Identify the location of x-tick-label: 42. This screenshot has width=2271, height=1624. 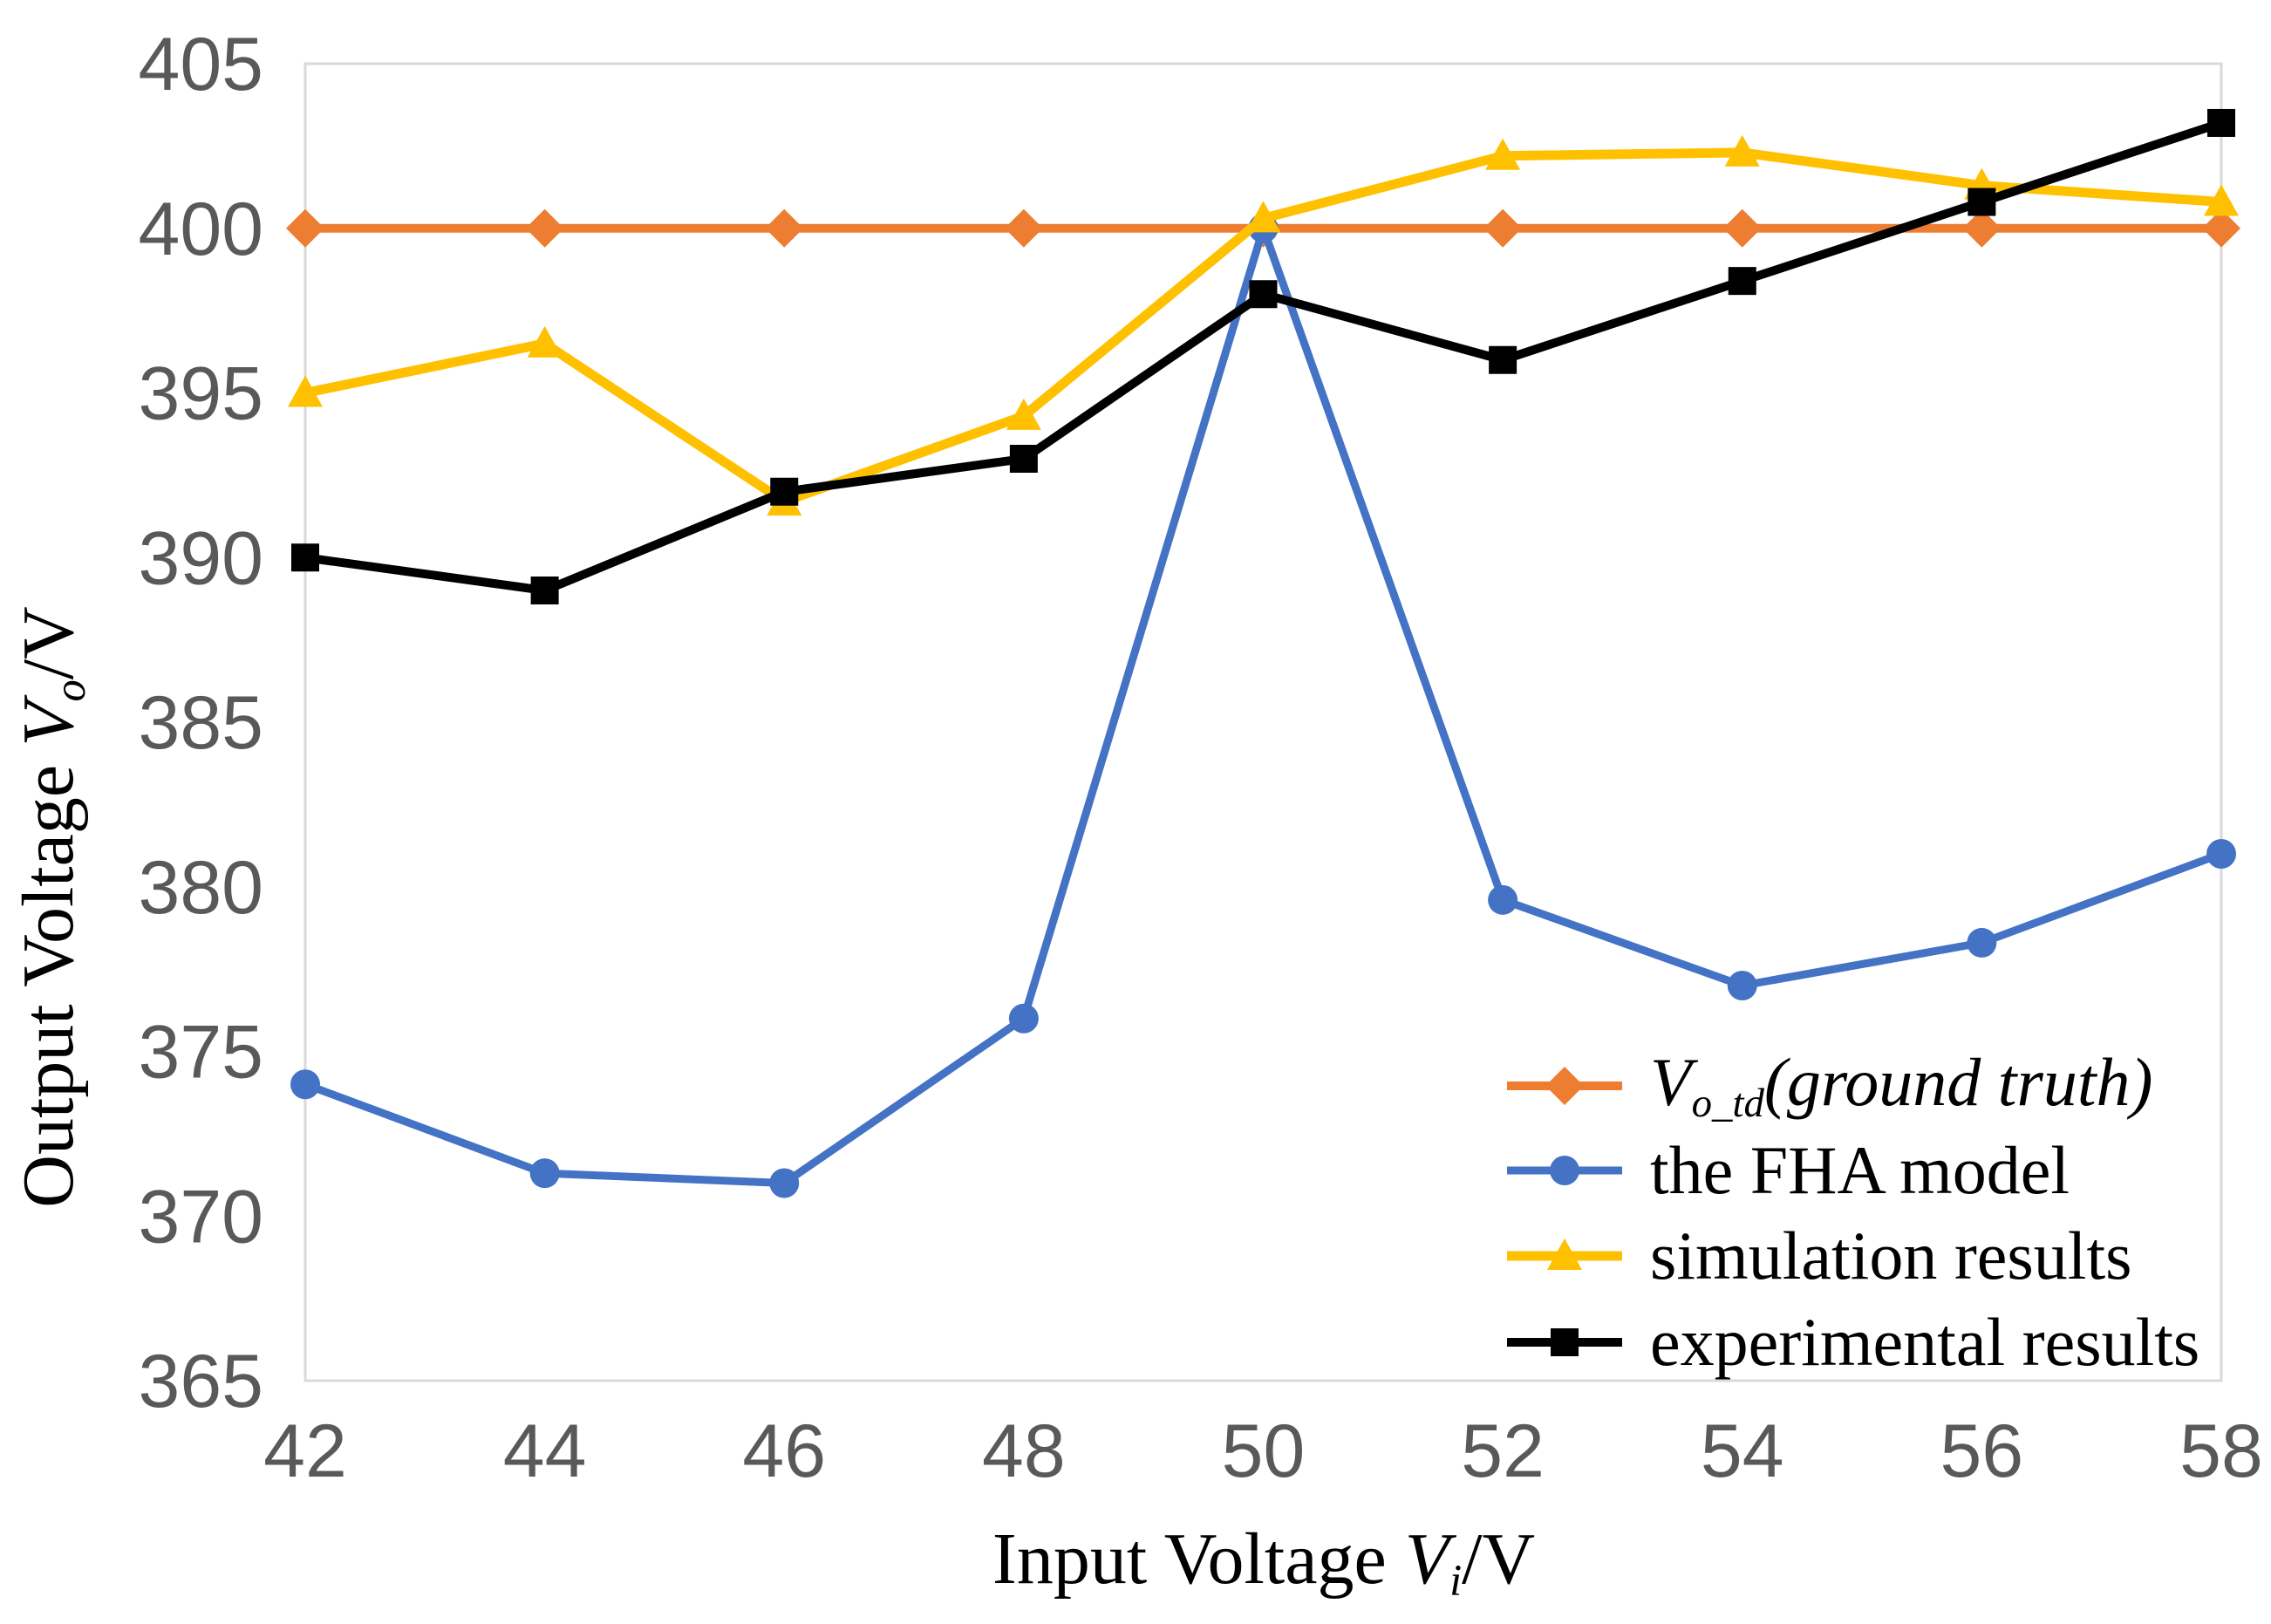
(305, 1451).